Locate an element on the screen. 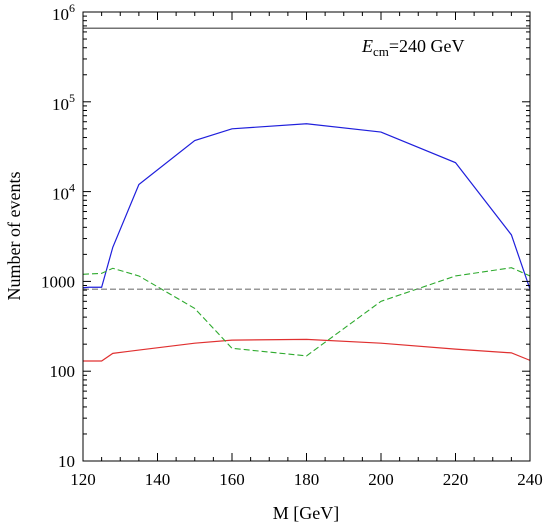  energy-value: =240 GeV is located at coordinates (427, 46).